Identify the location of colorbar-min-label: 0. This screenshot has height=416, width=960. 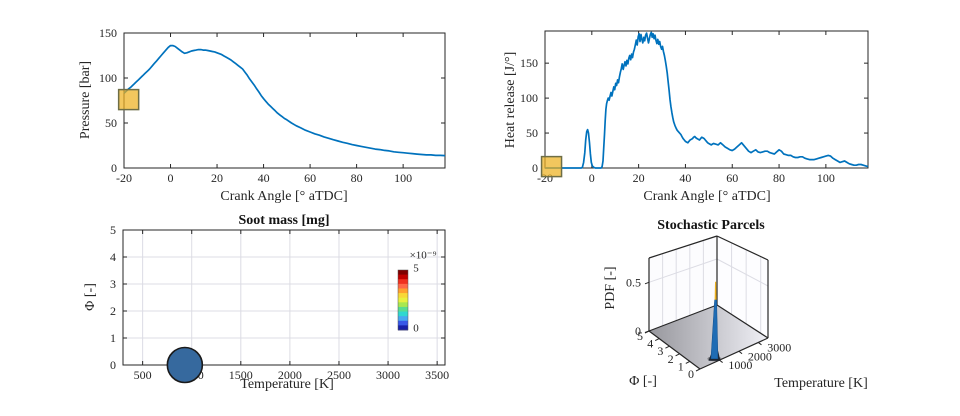
(416, 328).